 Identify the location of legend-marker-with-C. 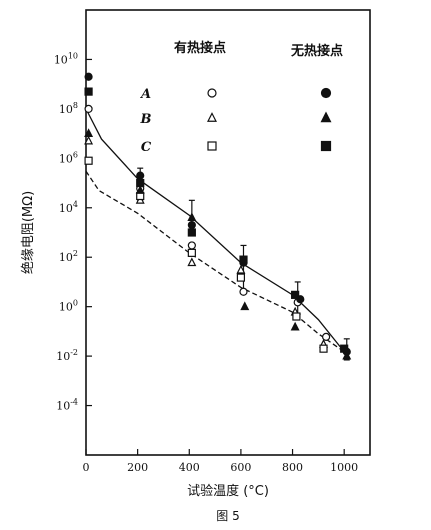
(212, 146).